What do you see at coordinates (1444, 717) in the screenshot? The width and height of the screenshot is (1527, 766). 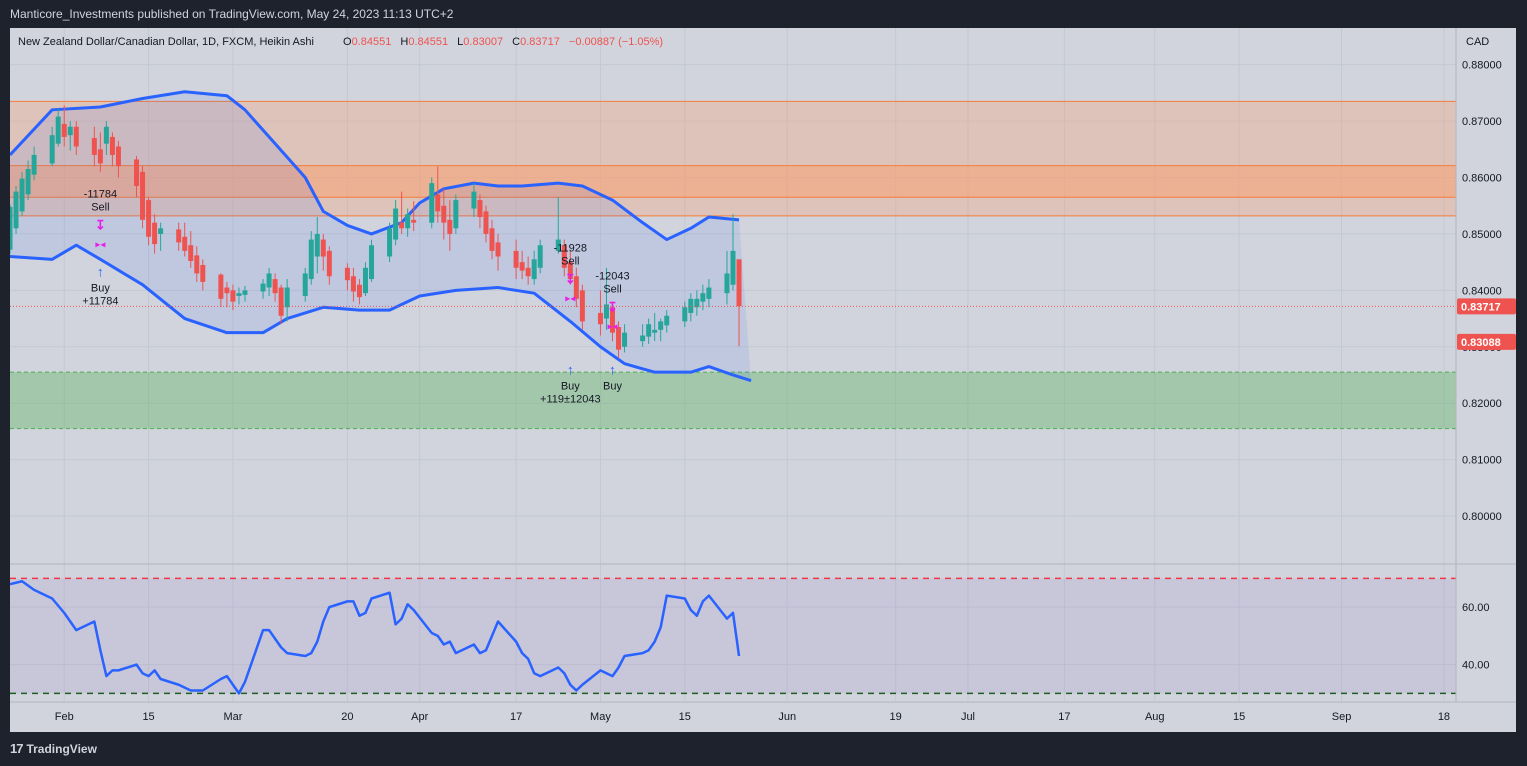 I see `time-tick-label: 18` at bounding box center [1444, 717].